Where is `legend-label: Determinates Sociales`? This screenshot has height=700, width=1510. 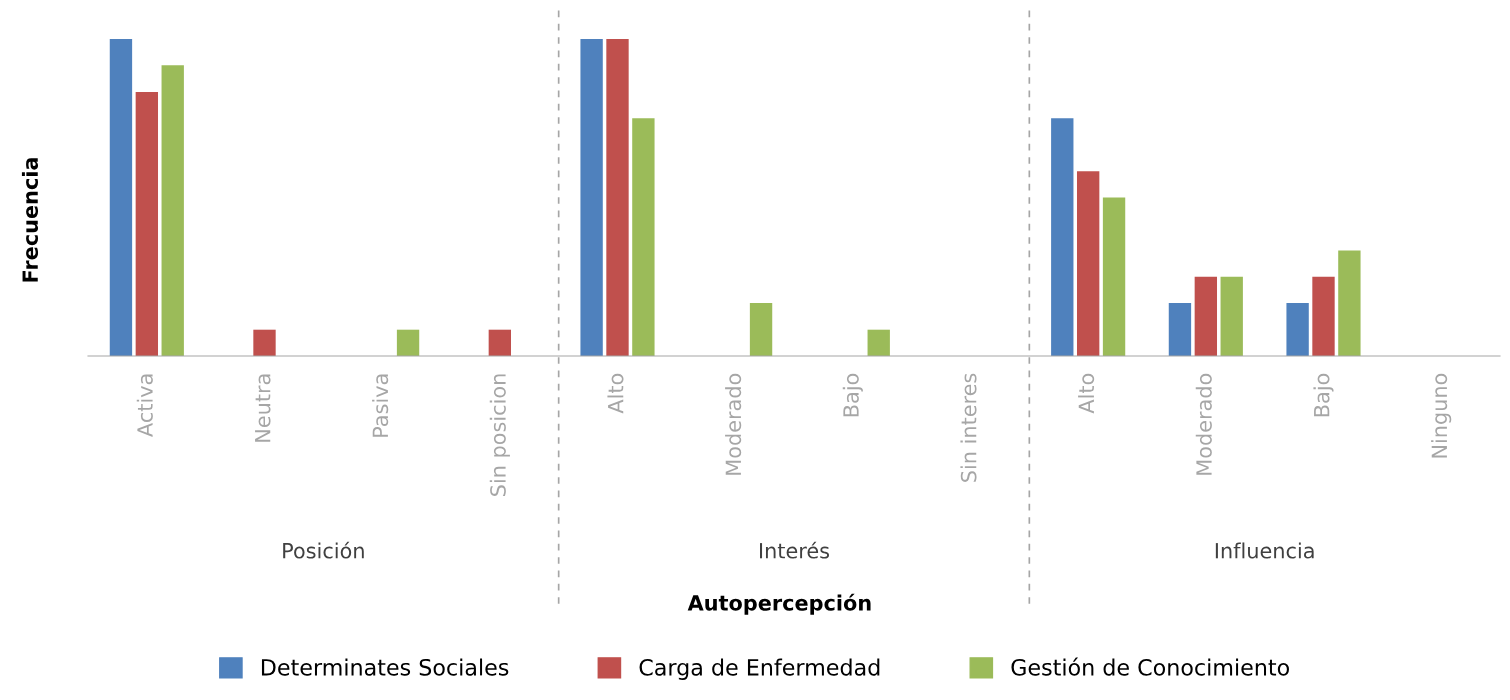 legend-label: Determinates Sociales is located at coordinates (385, 667).